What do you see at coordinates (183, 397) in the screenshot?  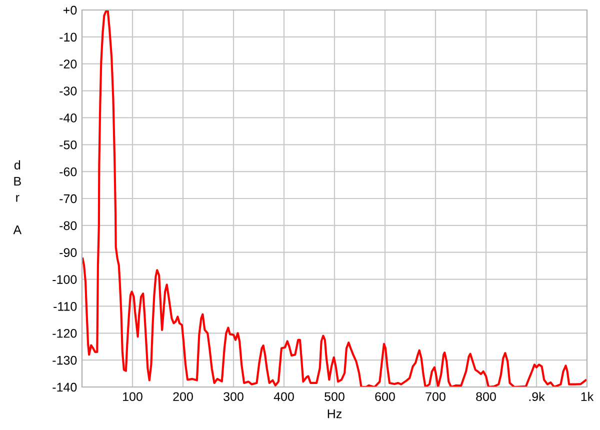 I see `x-tick-label: 200` at bounding box center [183, 397].